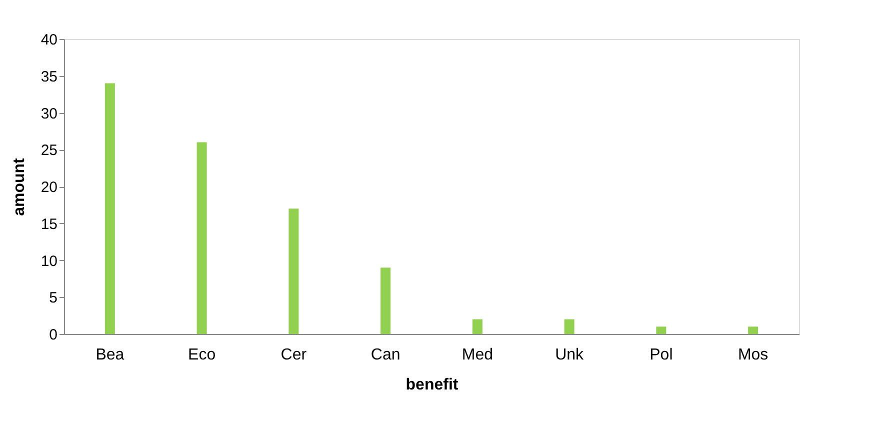 The image size is (869, 429). I want to click on y-tick-label: 10, so click(49, 261).